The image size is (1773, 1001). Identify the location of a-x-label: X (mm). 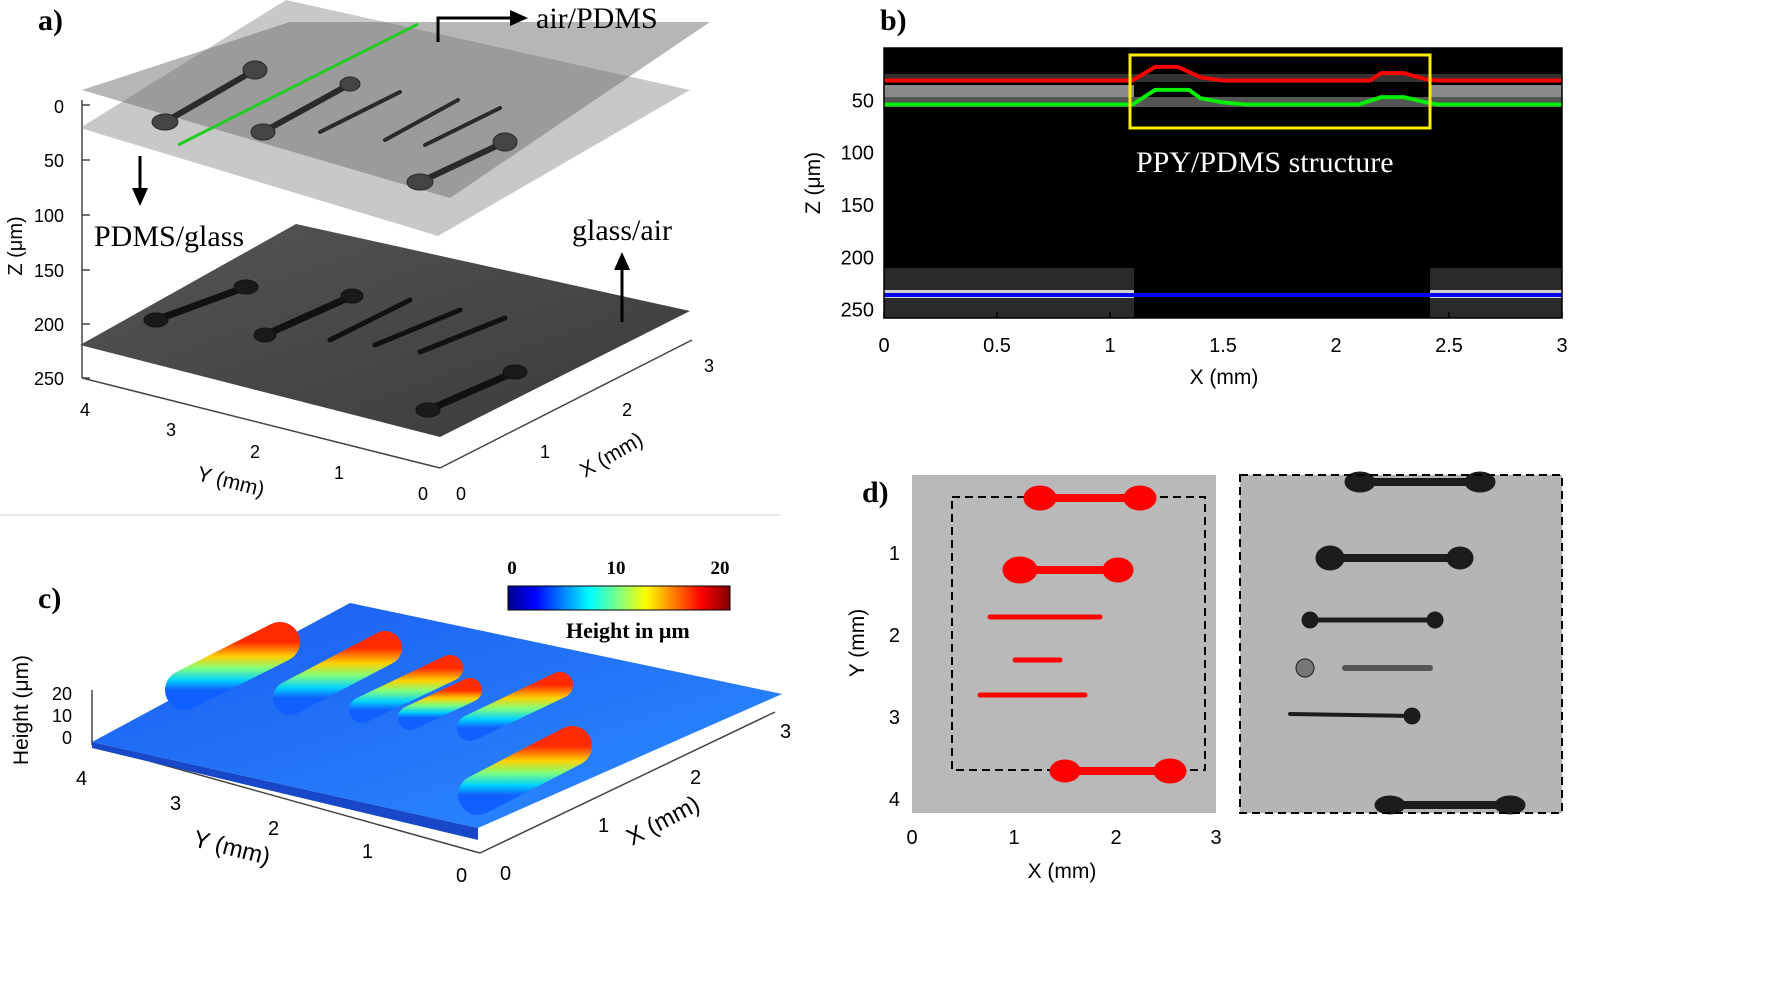
(611, 455).